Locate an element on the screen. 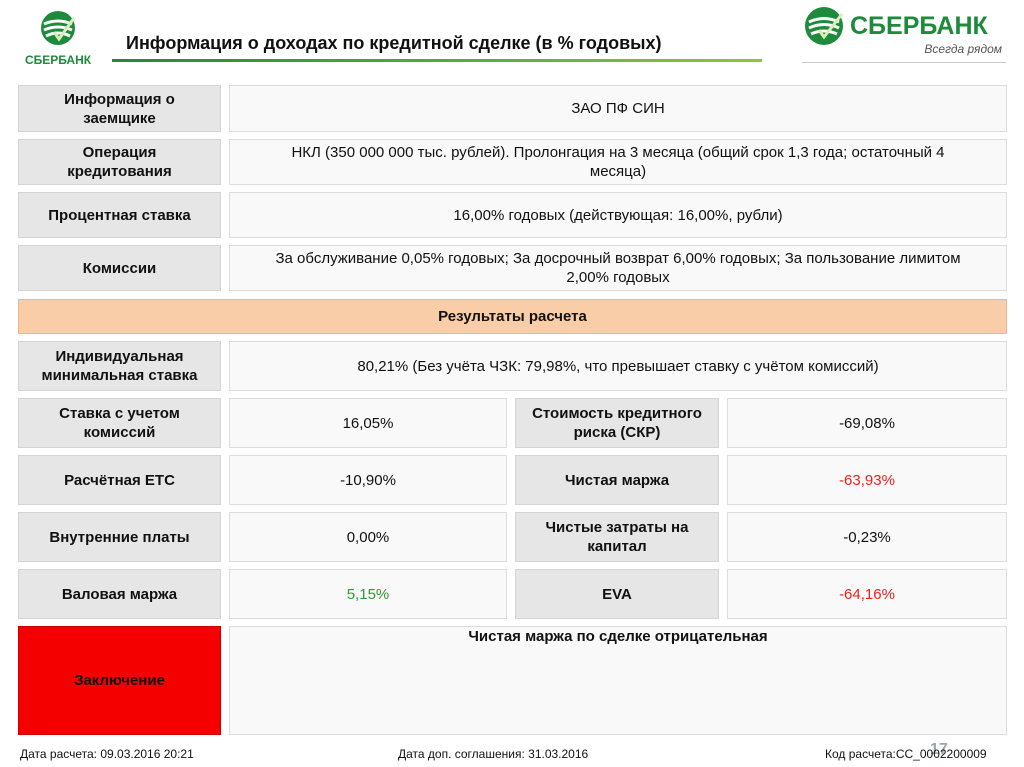  logo-right-text: СБЕРБАНК is located at coordinates (919, 26).